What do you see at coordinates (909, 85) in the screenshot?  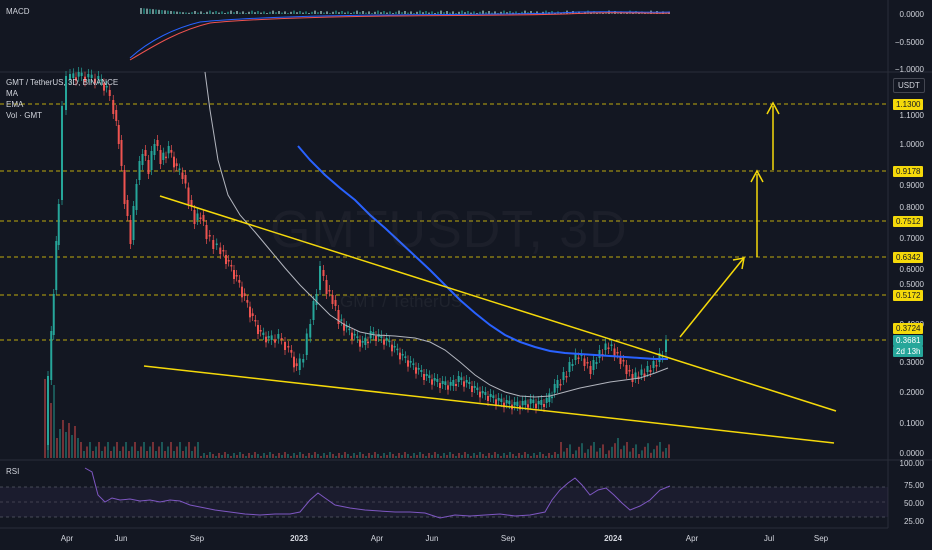 I see `currency-button: USDT` at bounding box center [909, 85].